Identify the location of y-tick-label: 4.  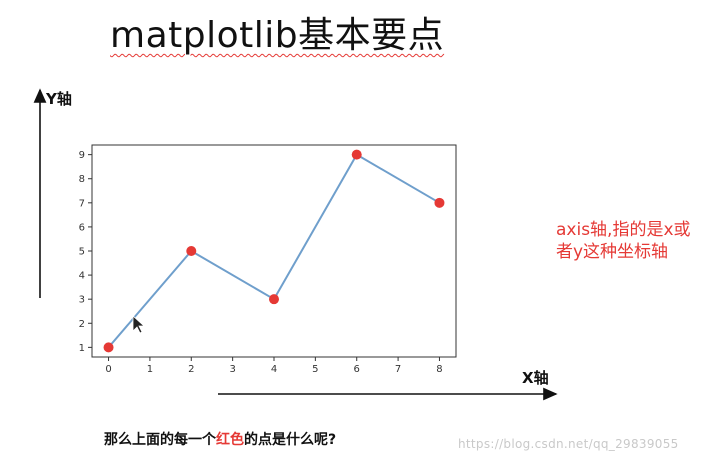
(82, 276).